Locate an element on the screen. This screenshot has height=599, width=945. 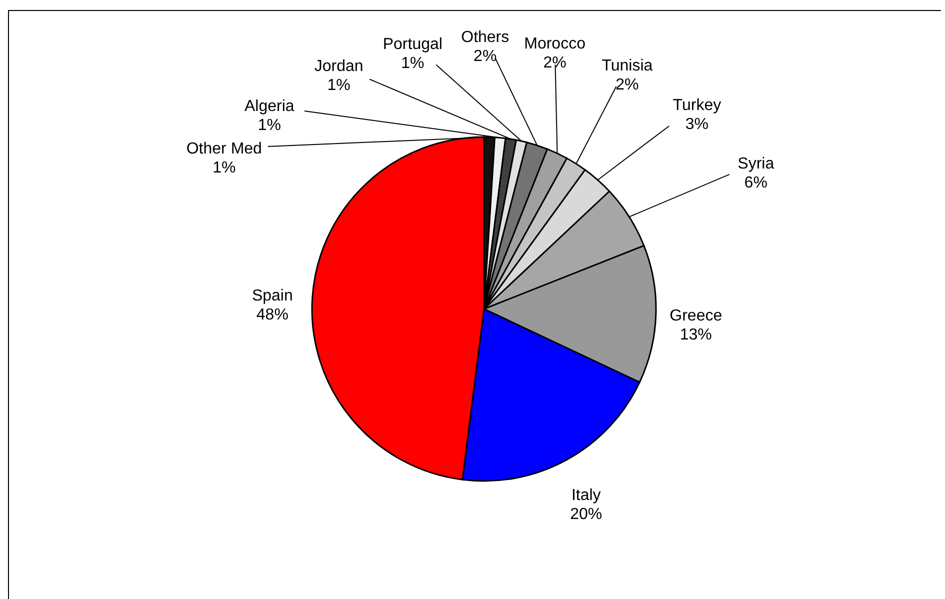
data-label: 48% is located at coordinates (272, 315).